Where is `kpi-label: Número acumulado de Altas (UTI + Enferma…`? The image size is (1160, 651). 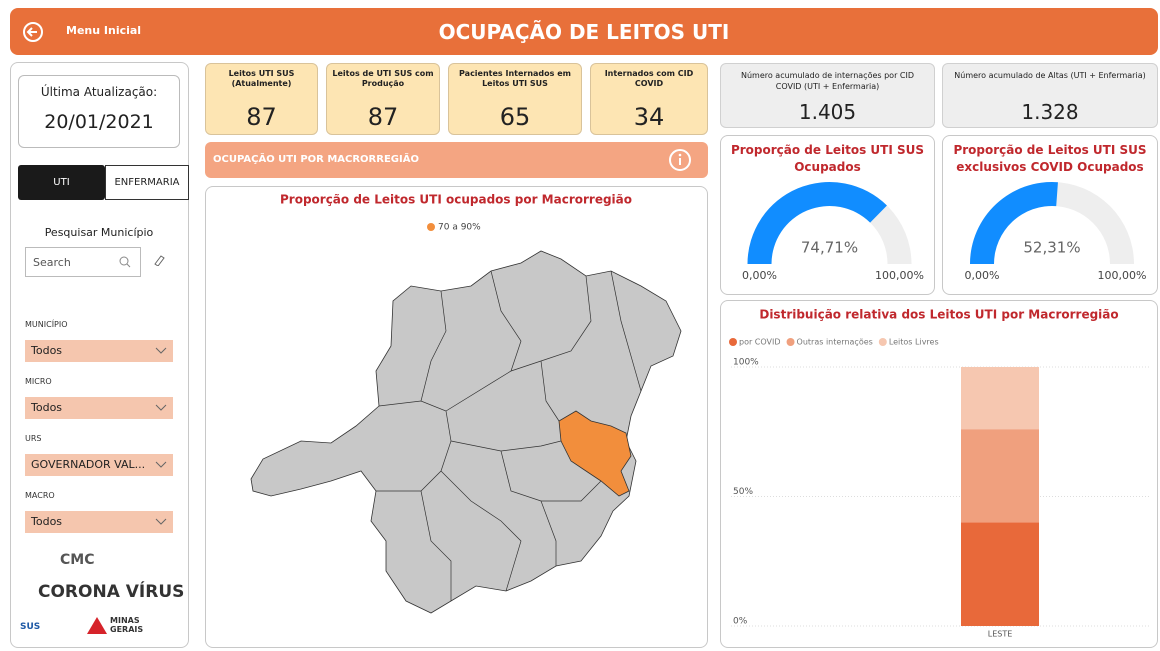
kpi-label: Número acumulado de Altas (UTI + Enferma… is located at coordinates (1050, 75).